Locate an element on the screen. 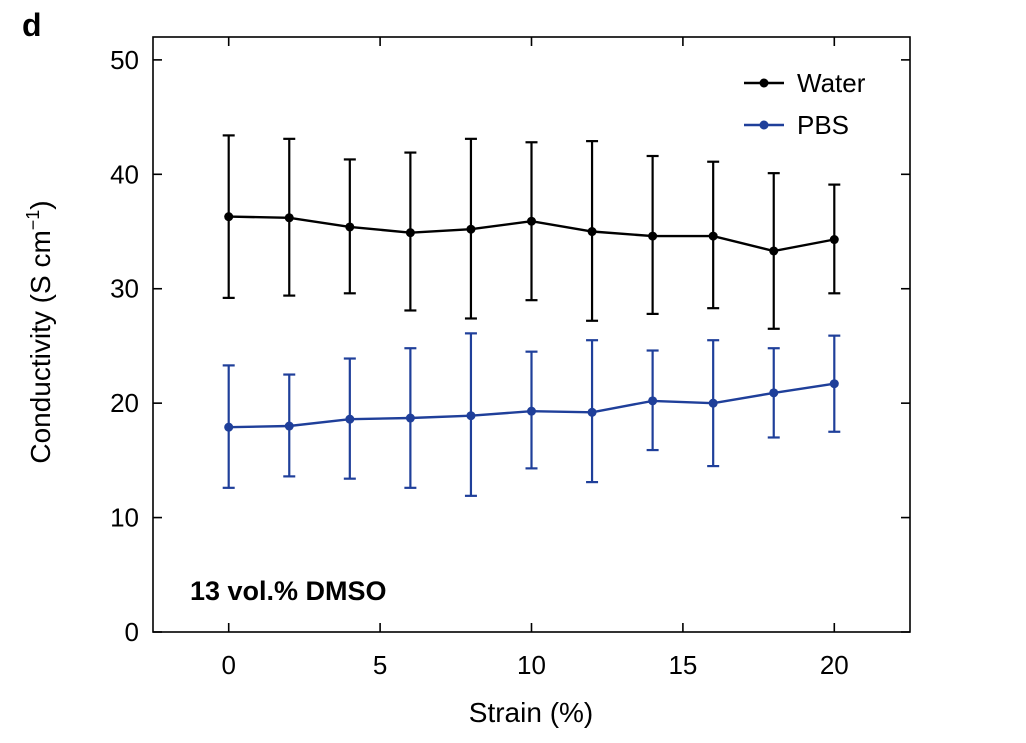  y-tick-label: 30 is located at coordinates (124, 289).